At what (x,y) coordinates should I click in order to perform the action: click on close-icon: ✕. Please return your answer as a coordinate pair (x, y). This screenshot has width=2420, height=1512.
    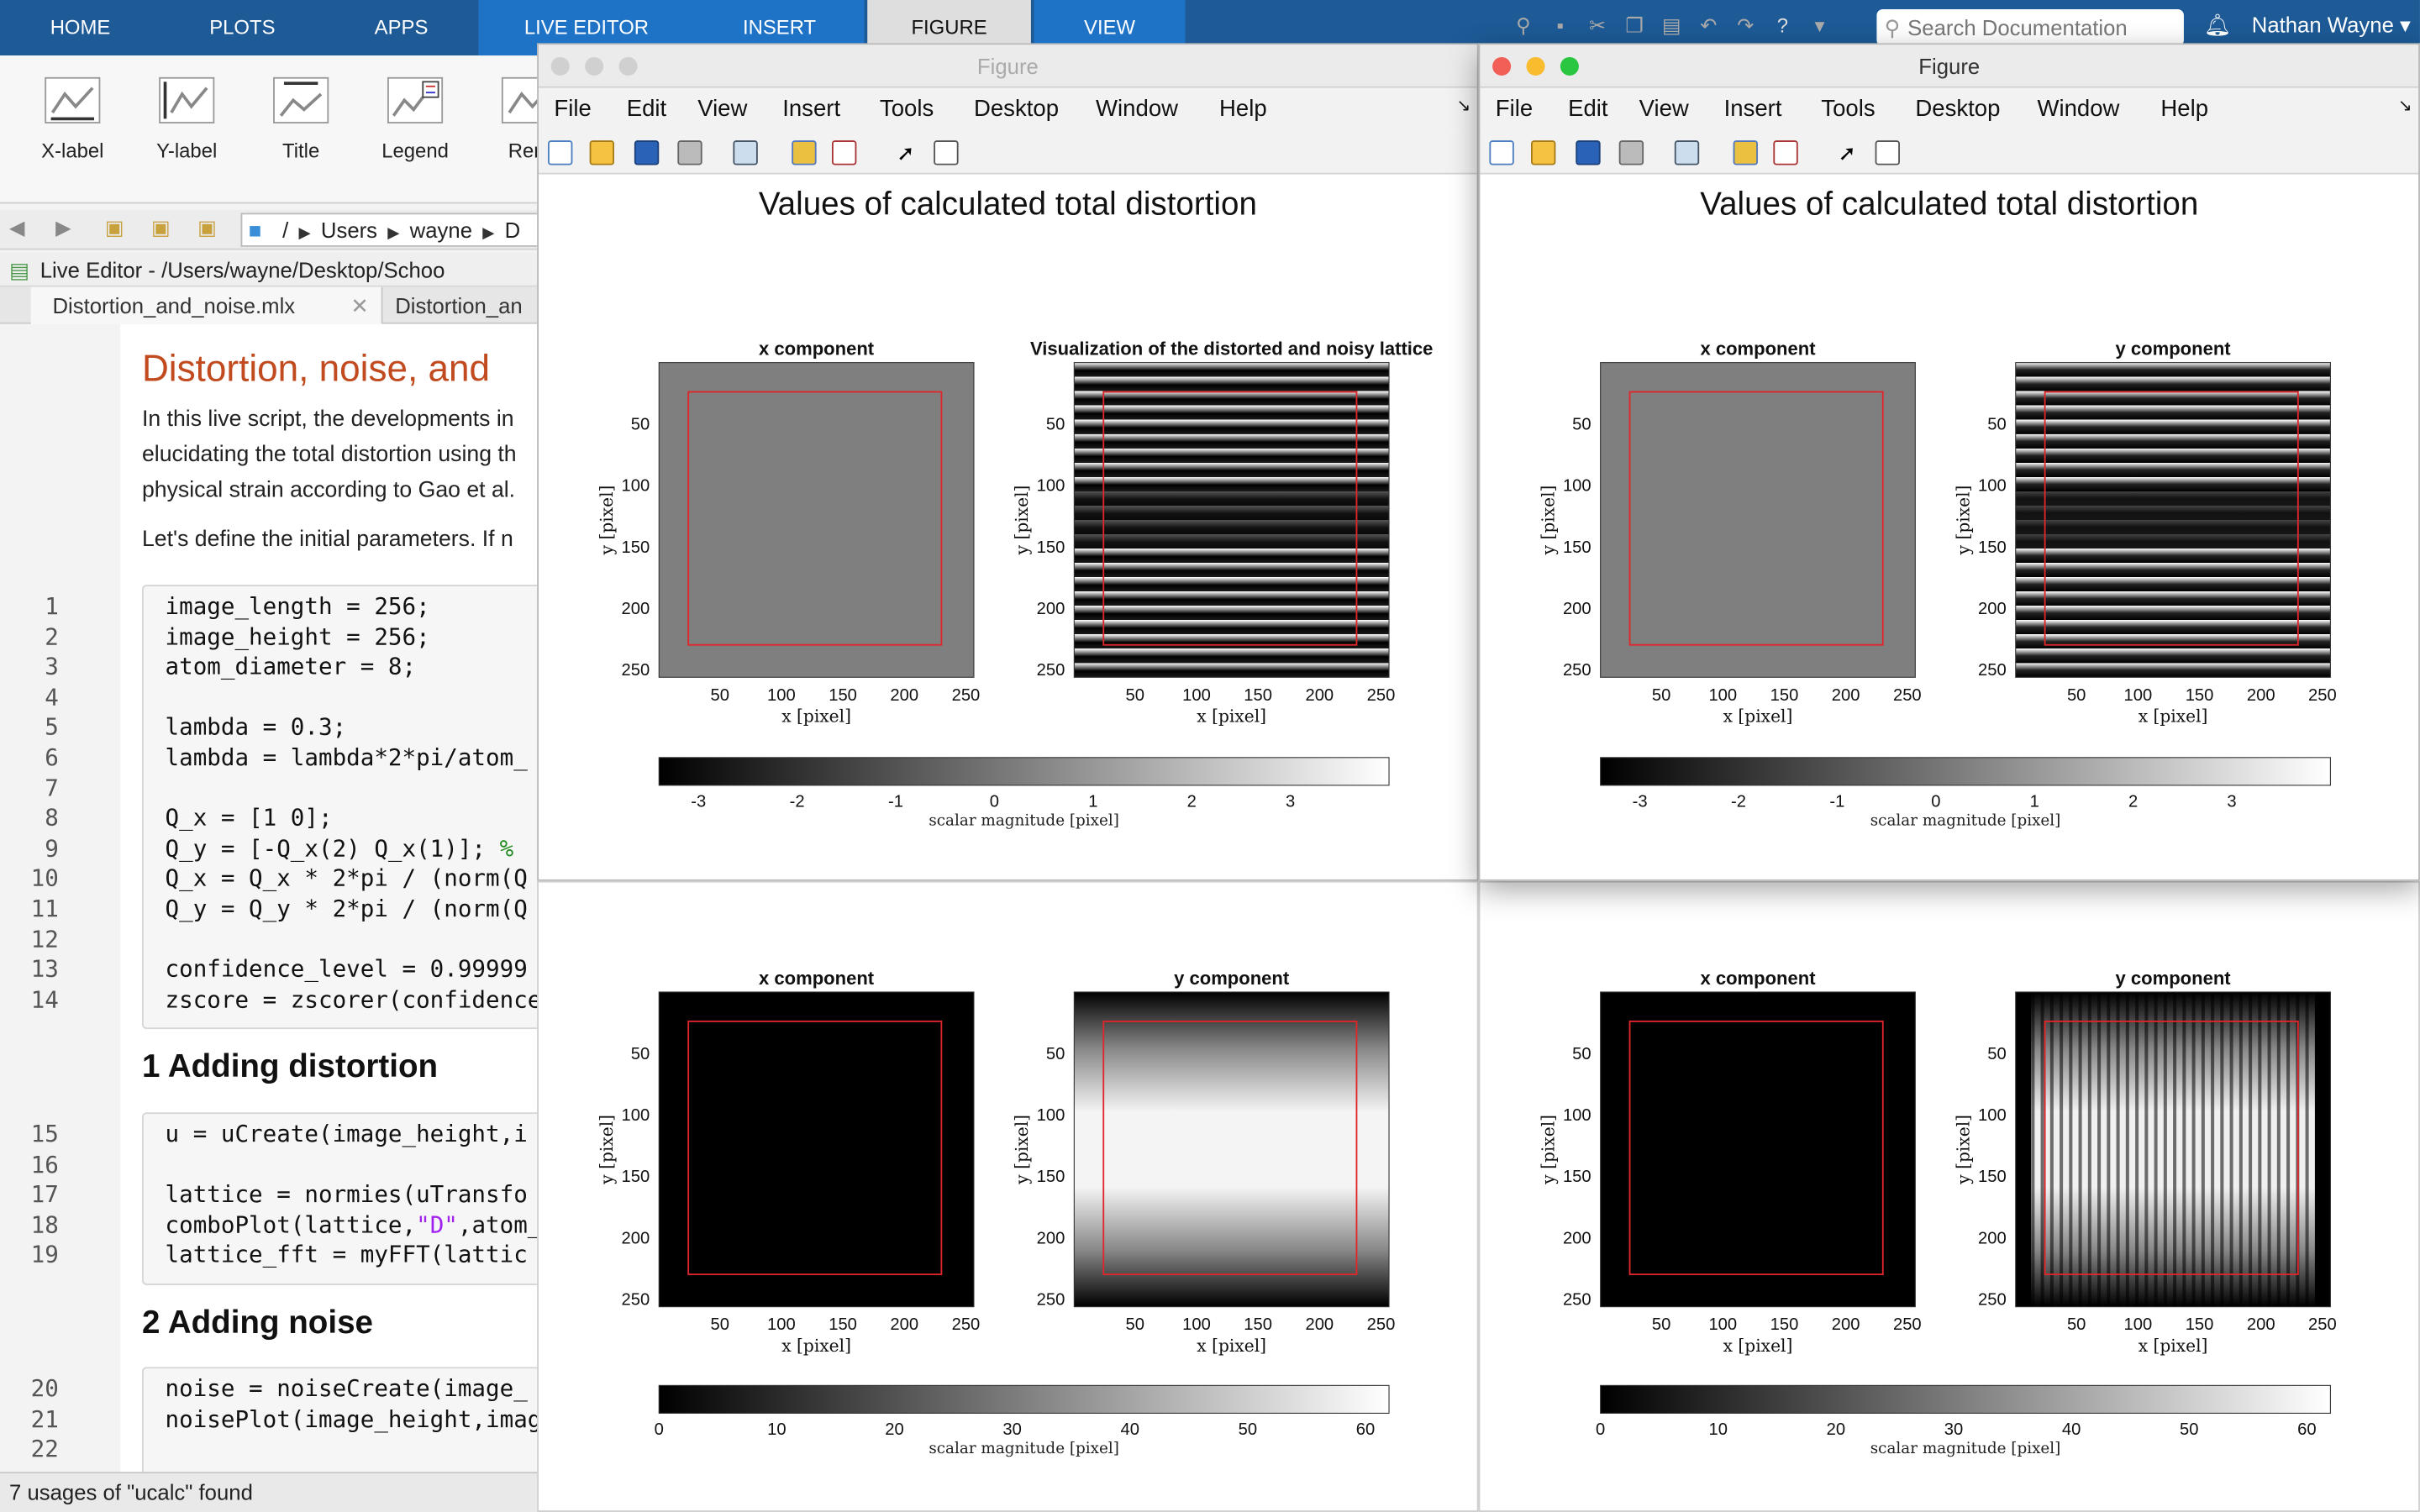
    Looking at the image, I should click on (359, 305).